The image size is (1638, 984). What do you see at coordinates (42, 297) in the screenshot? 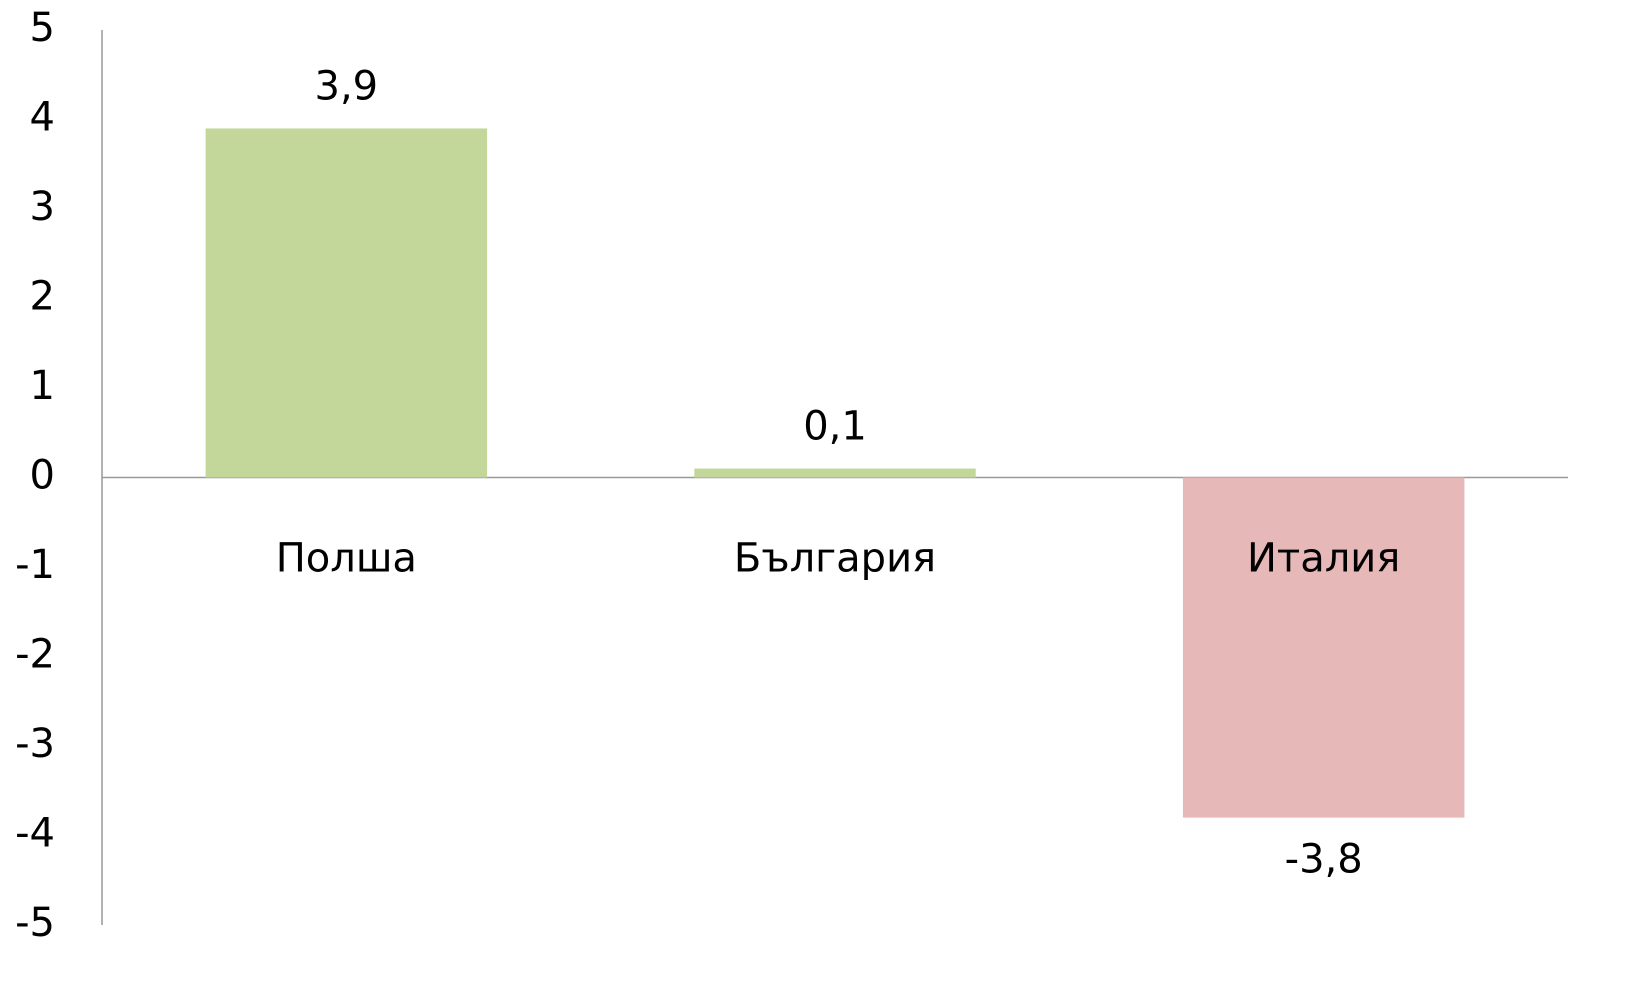
I see `y-tick-label: 2` at bounding box center [42, 297].